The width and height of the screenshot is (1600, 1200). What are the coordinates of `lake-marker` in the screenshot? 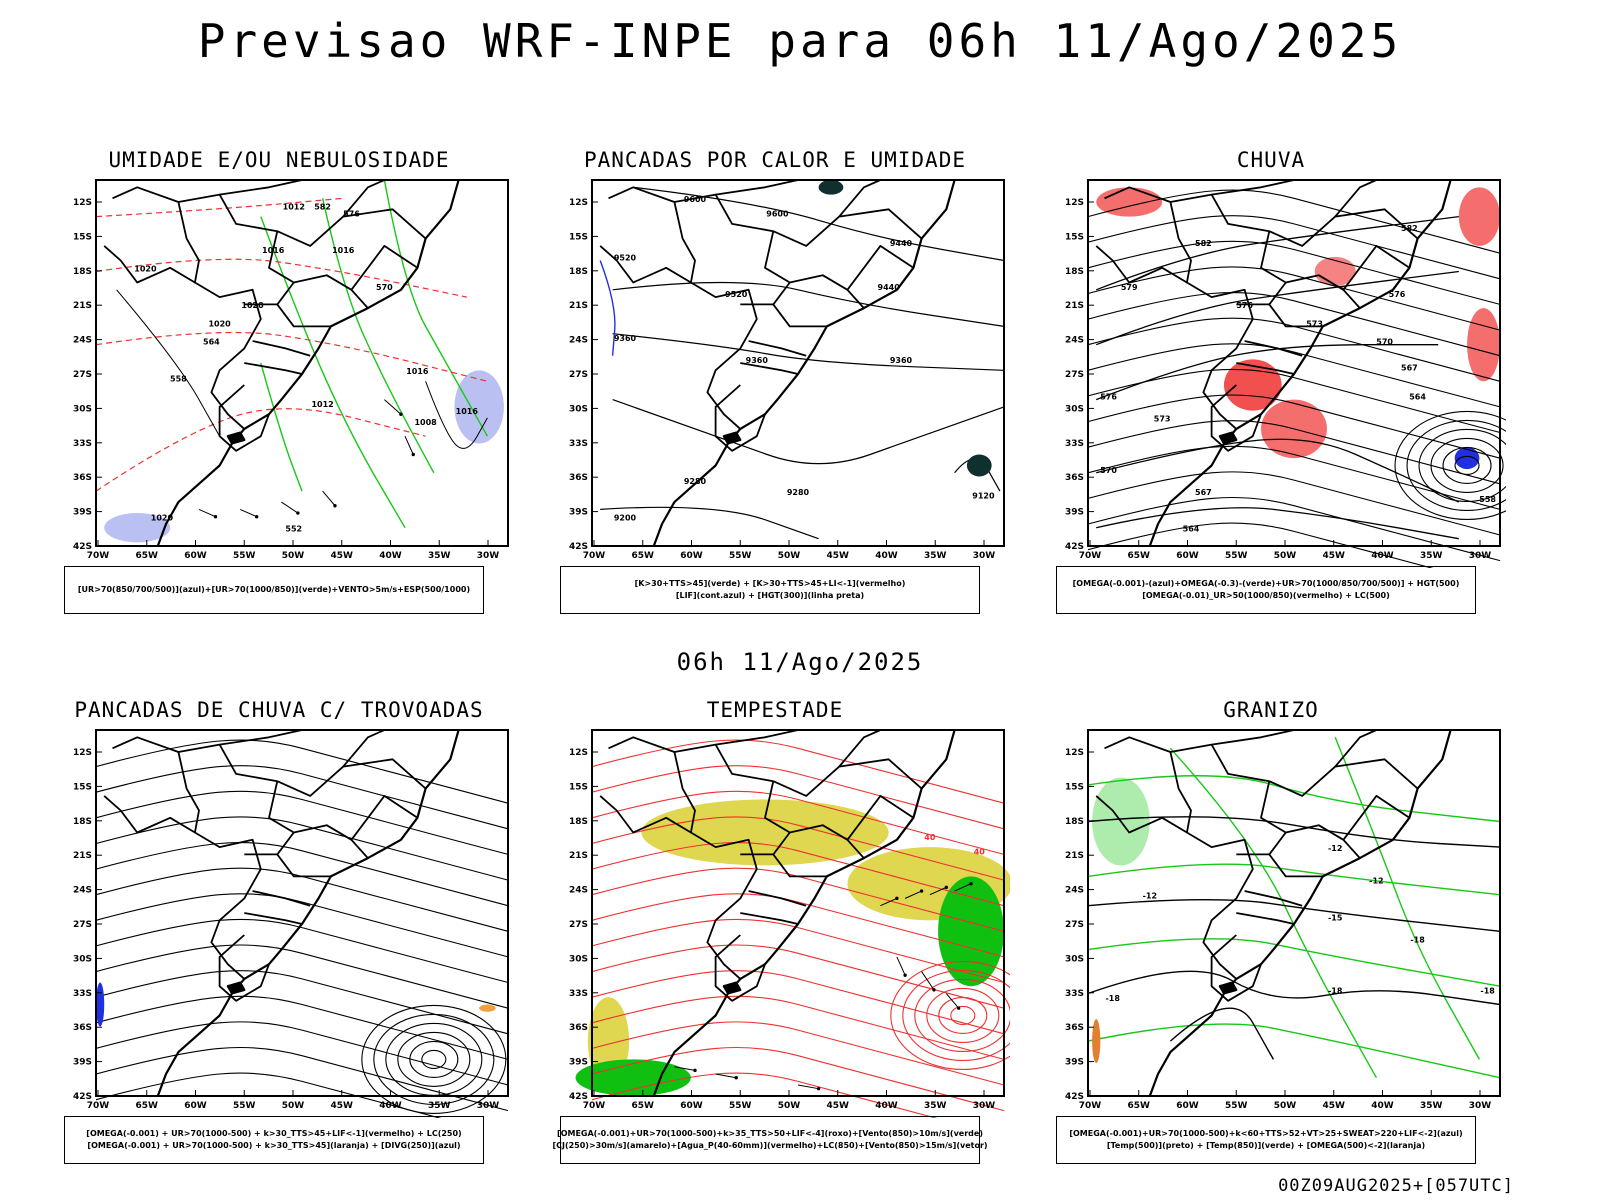 It's located at (732, 988).